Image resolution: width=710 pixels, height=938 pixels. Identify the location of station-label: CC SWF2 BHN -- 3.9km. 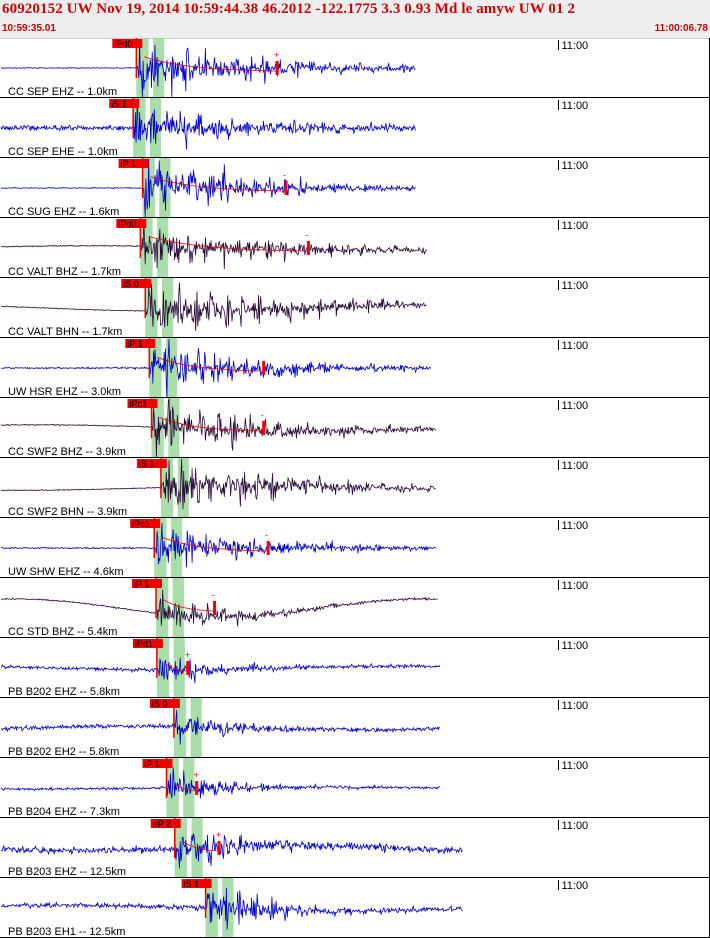
(67, 512).